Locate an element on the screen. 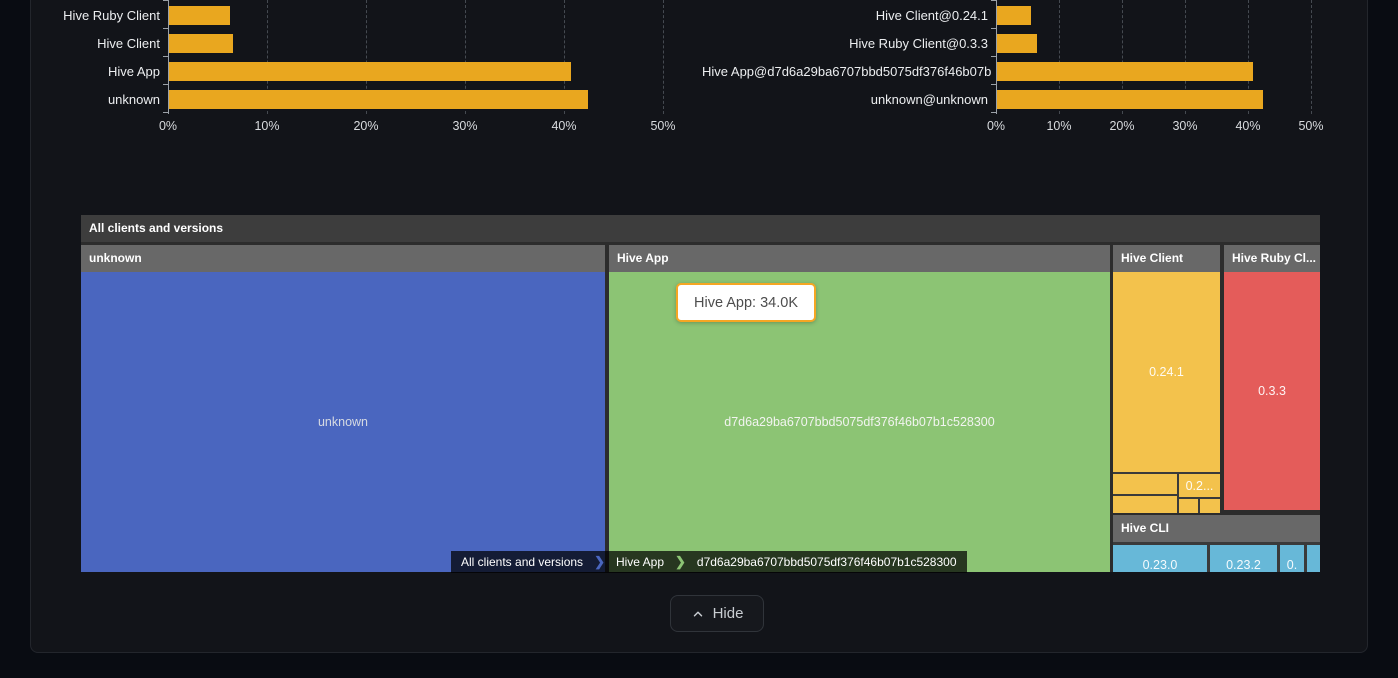 This screenshot has width=1398, height=678. hide-button: Hide is located at coordinates (717, 613).